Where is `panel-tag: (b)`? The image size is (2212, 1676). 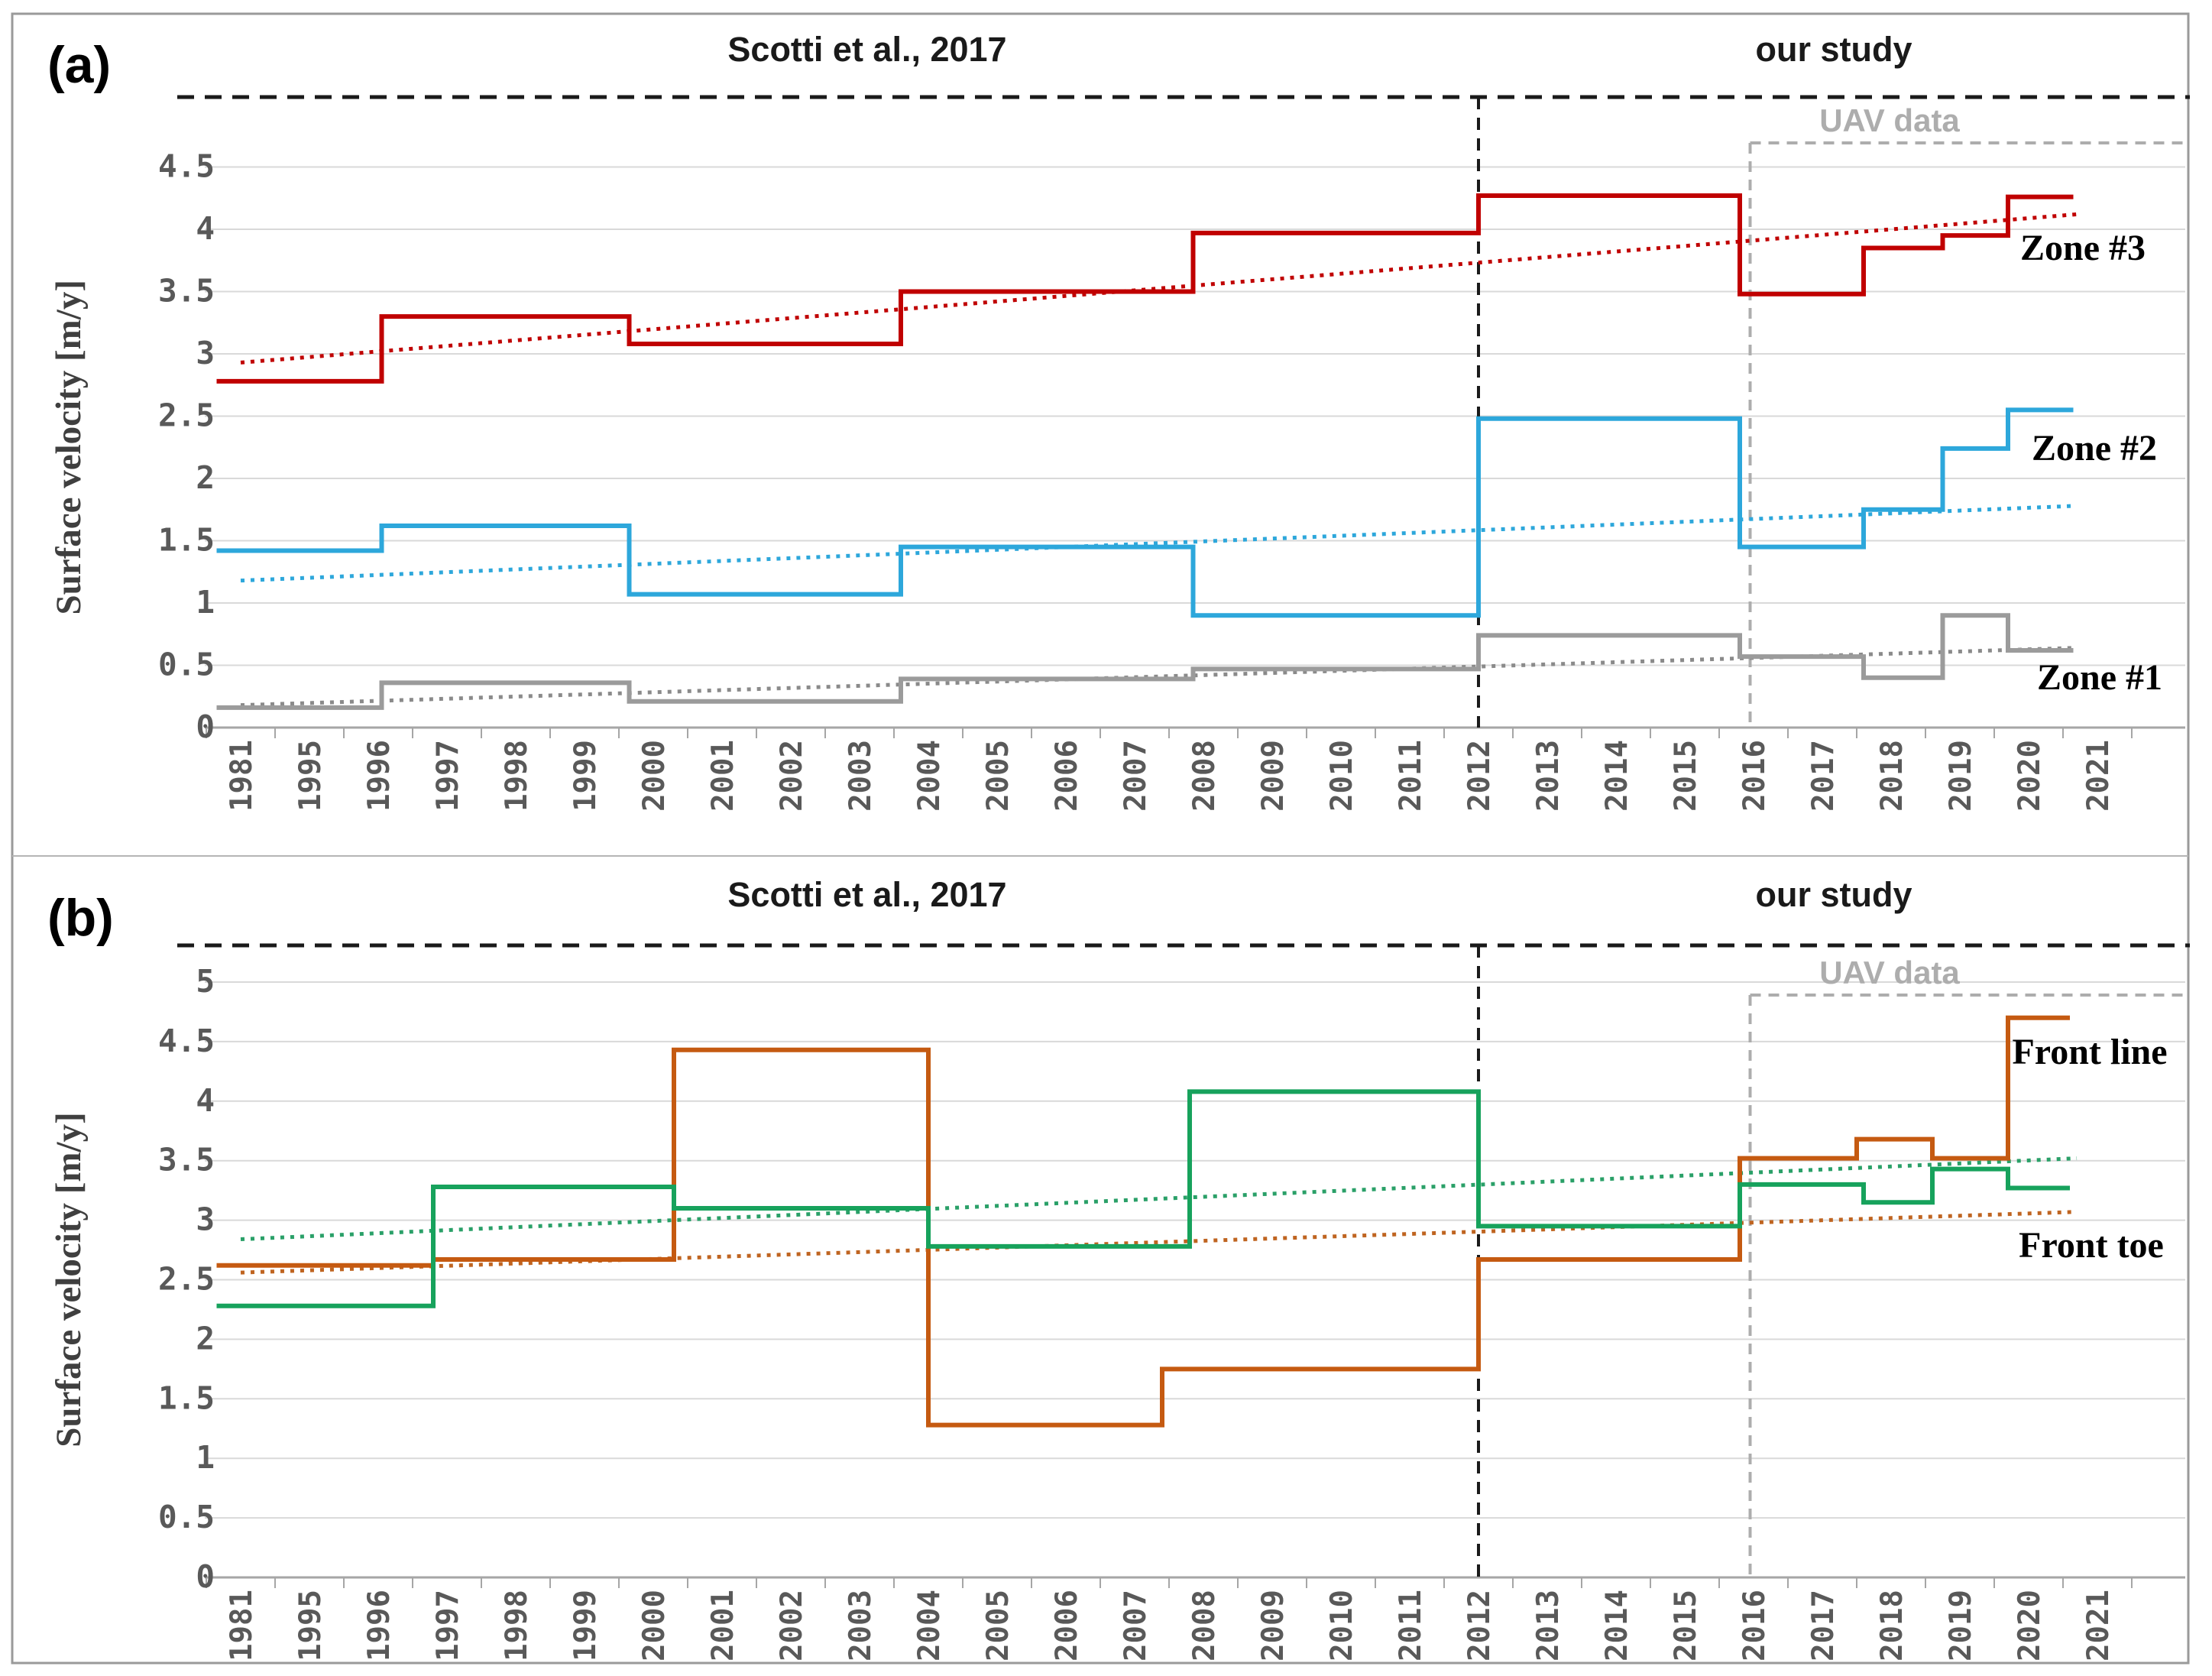 panel-tag: (b) is located at coordinates (80, 918).